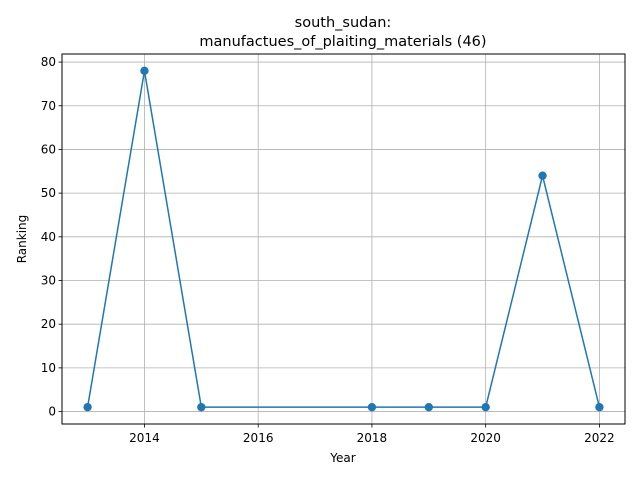  Describe the element at coordinates (48, 62) in the screenshot. I see `y-tick-label: 80` at that location.